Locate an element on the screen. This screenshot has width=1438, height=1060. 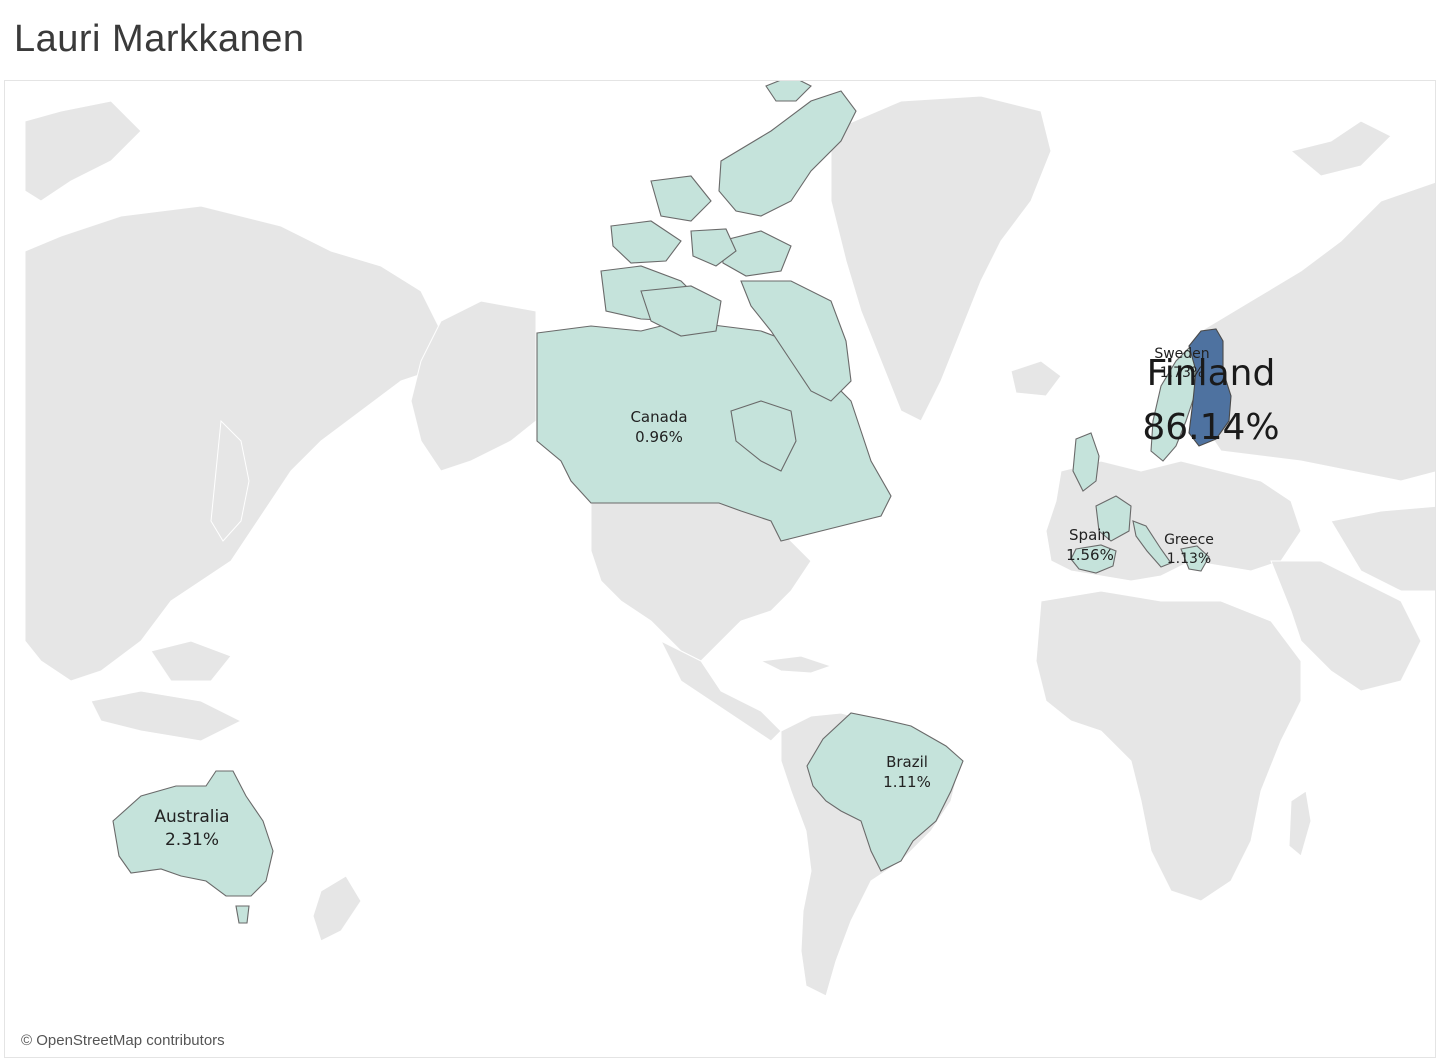
label-spain-value: 1.56% is located at coordinates (1090, 555).